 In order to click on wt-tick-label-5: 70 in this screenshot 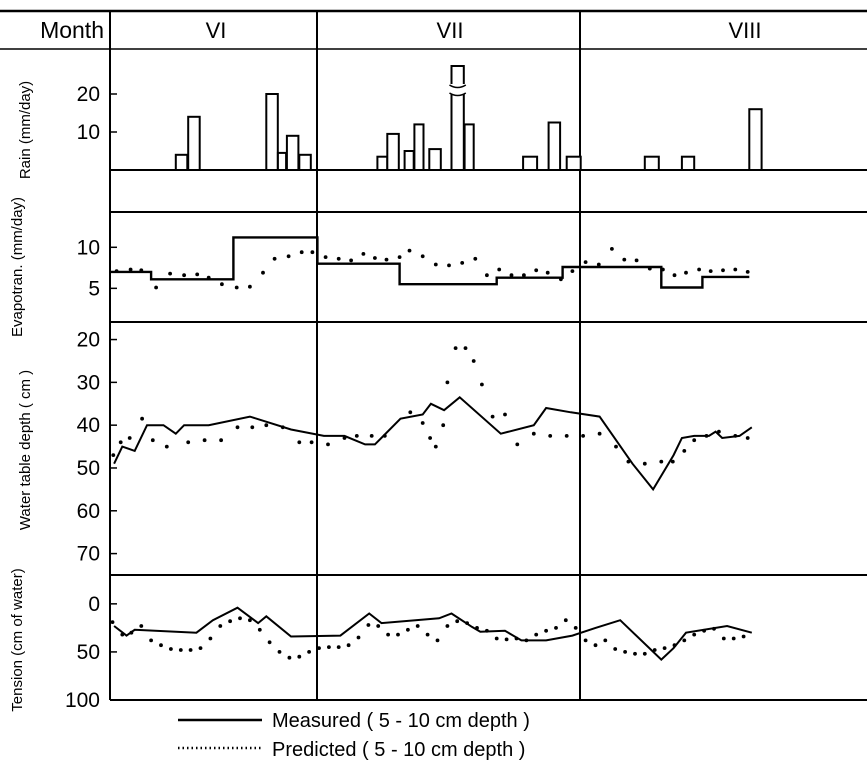, I will do `click(88, 554)`.